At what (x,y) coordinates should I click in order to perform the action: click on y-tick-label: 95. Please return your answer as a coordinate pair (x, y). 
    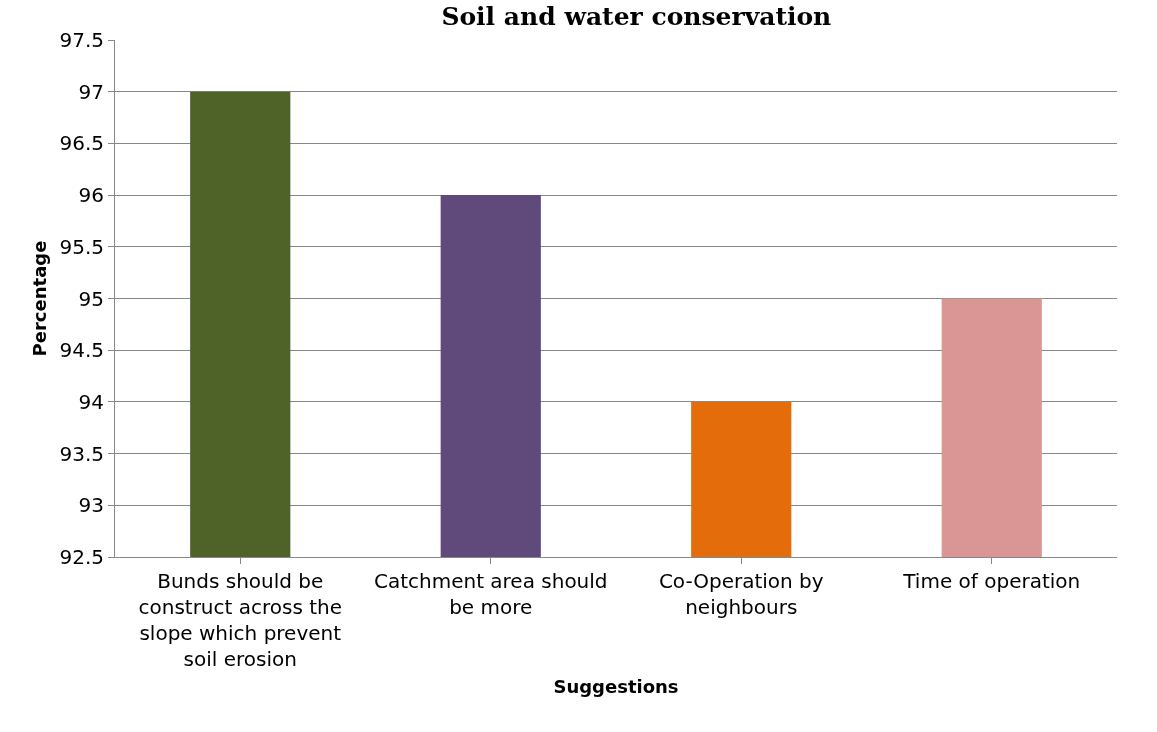
    Looking at the image, I should click on (91, 298).